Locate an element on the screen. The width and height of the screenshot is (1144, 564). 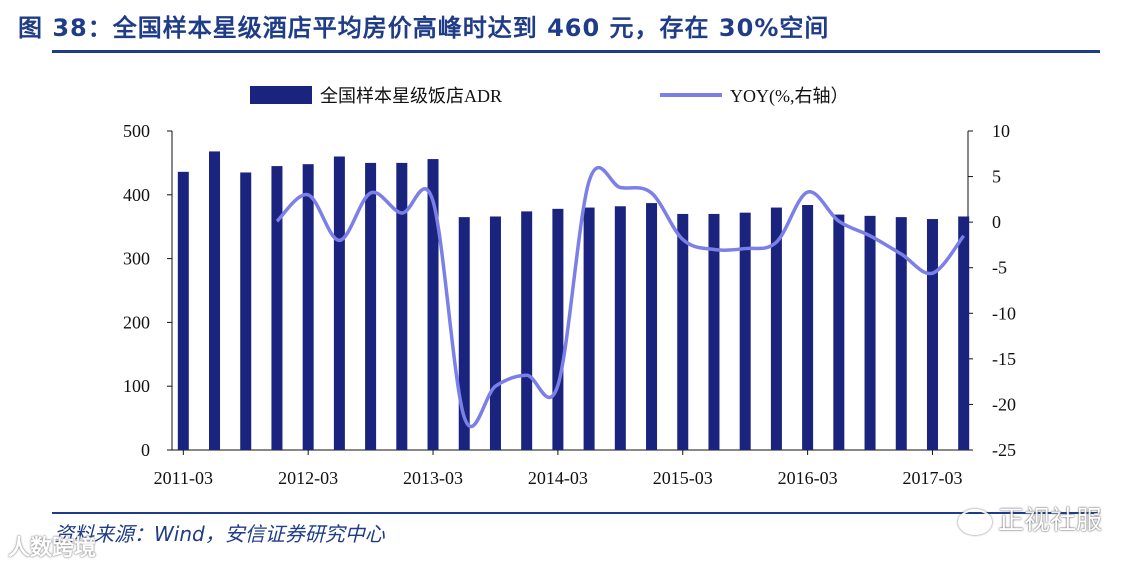
right-tick-label: 5 is located at coordinates (996, 177).